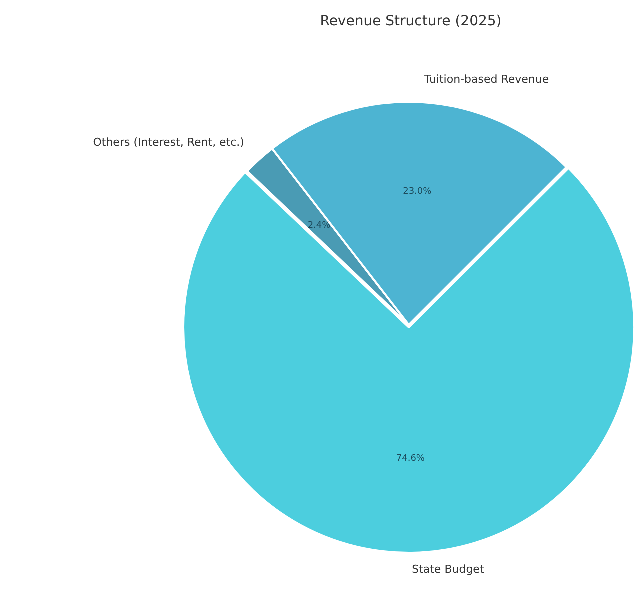  I want to click on slice-label: State Budget, so click(448, 569).